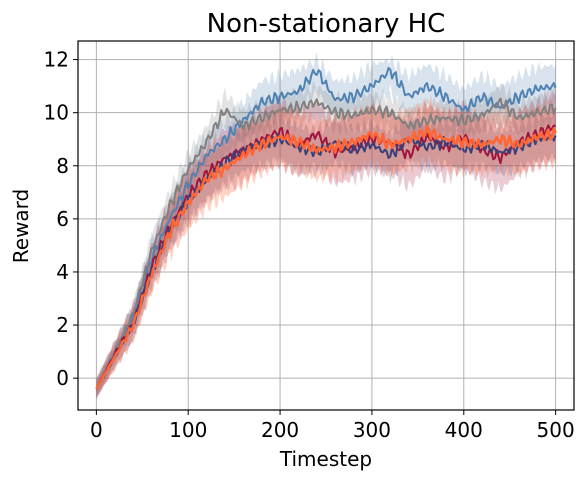 The height and width of the screenshot is (485, 586). I want to click on x-tick-label: 500, so click(556, 430).